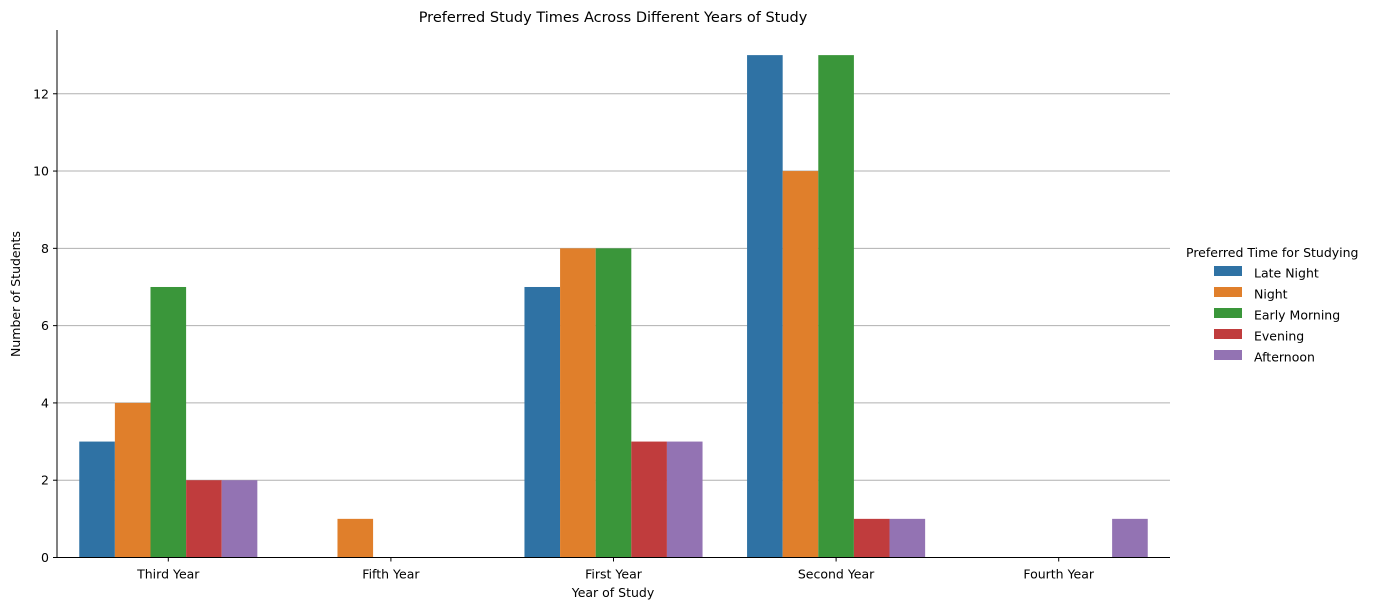  I want to click on x-axis-label: Year of Study, so click(613, 592).